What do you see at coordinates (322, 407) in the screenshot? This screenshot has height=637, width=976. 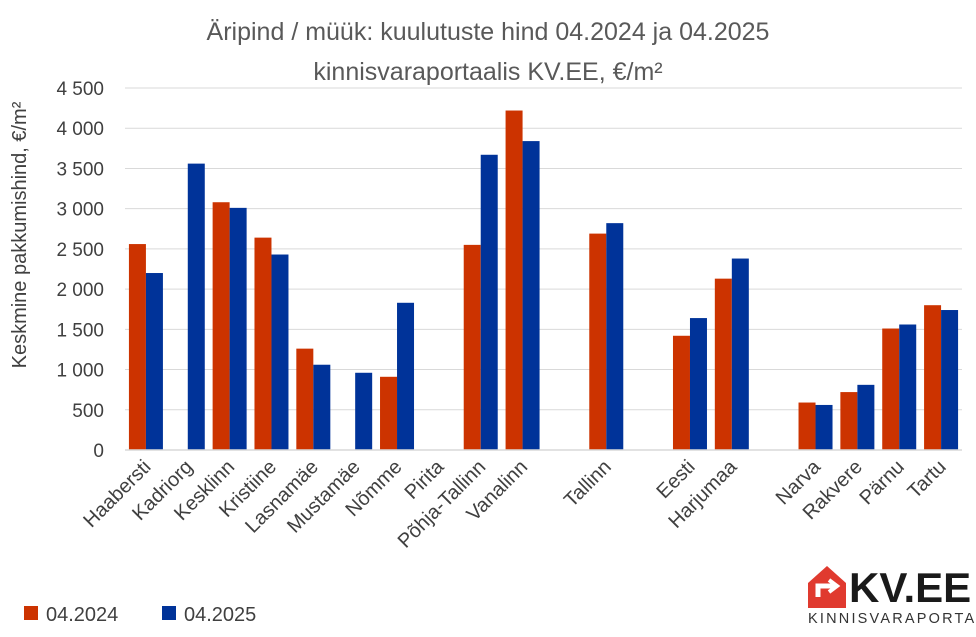 I see `bar-04.2025-Lasnamäe` at bounding box center [322, 407].